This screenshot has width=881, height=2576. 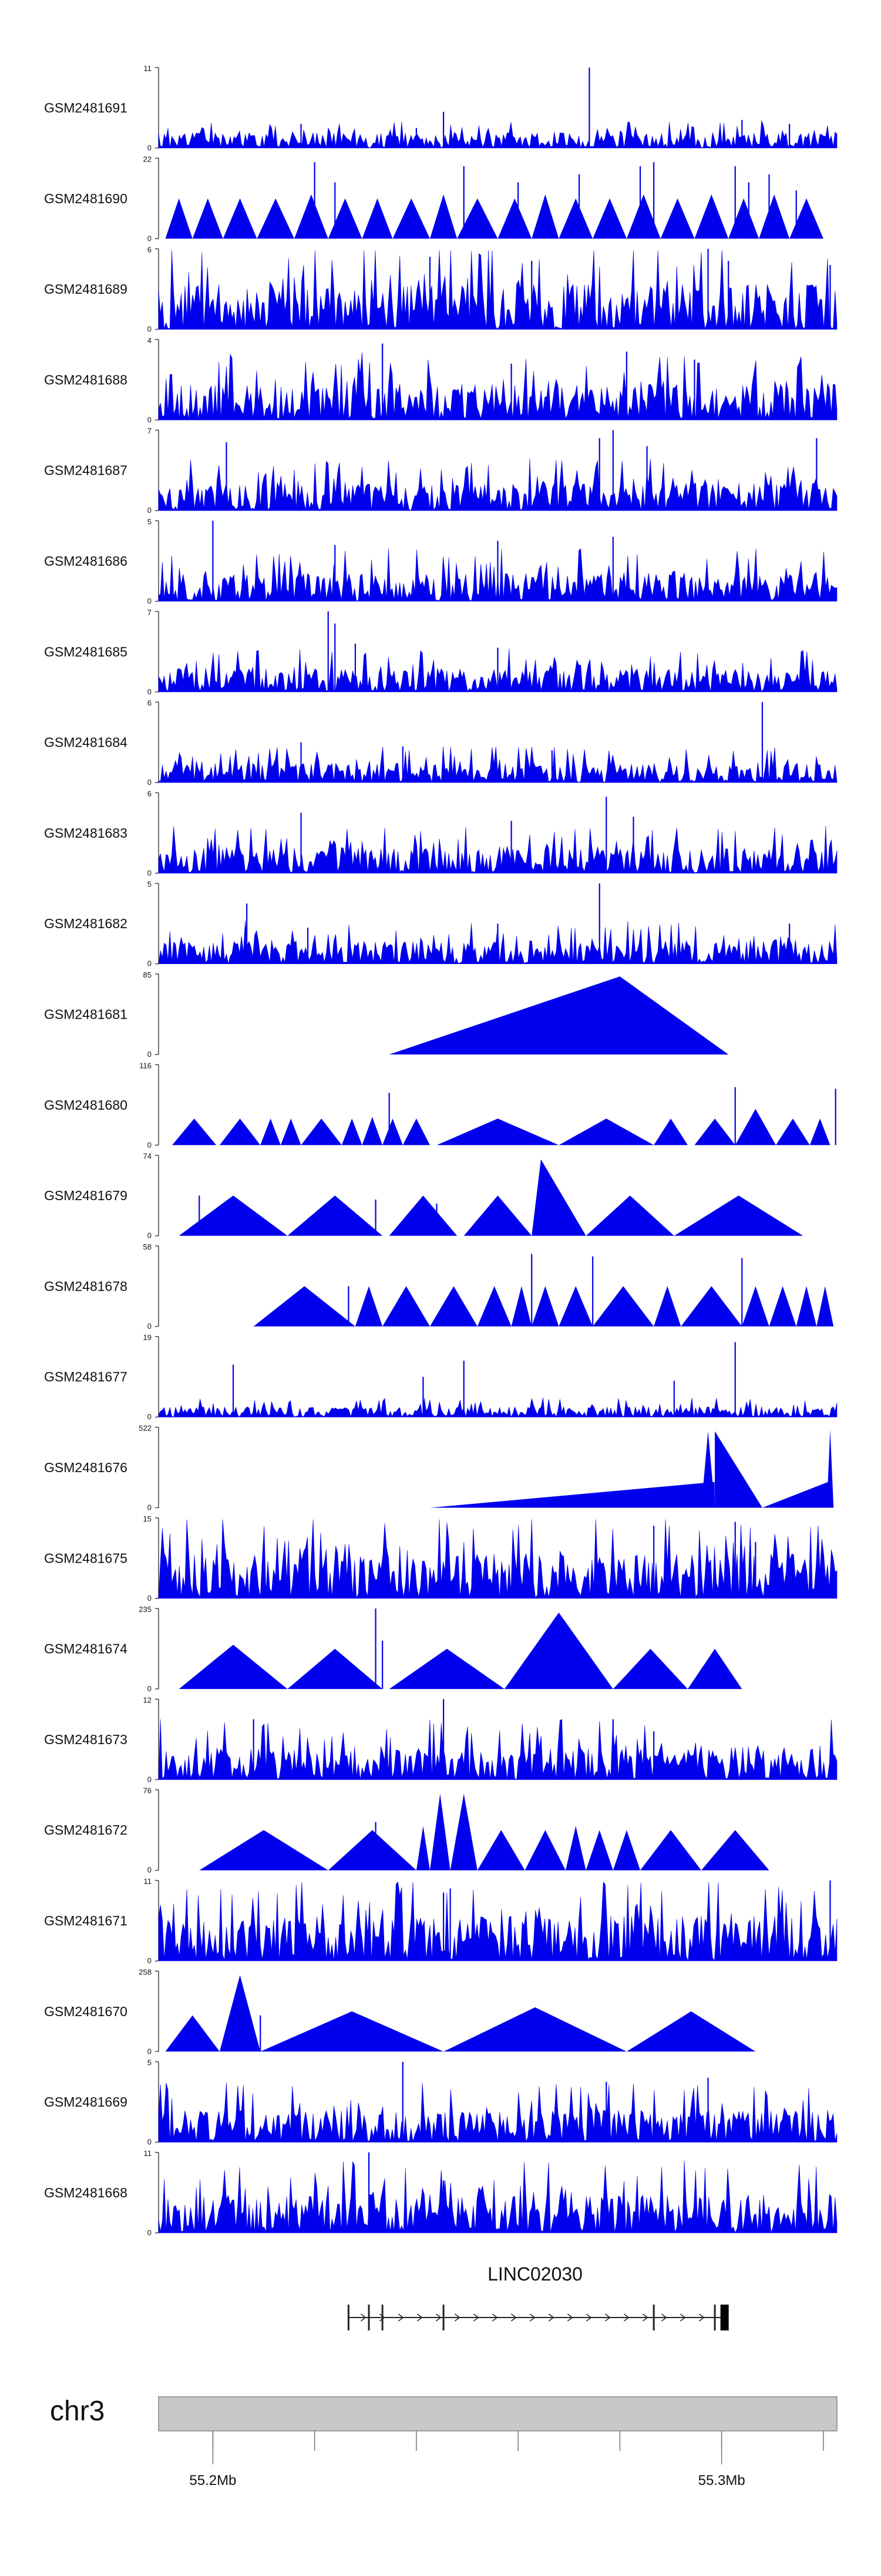 What do you see at coordinates (654, 2317) in the screenshot?
I see `gene-exon` at bounding box center [654, 2317].